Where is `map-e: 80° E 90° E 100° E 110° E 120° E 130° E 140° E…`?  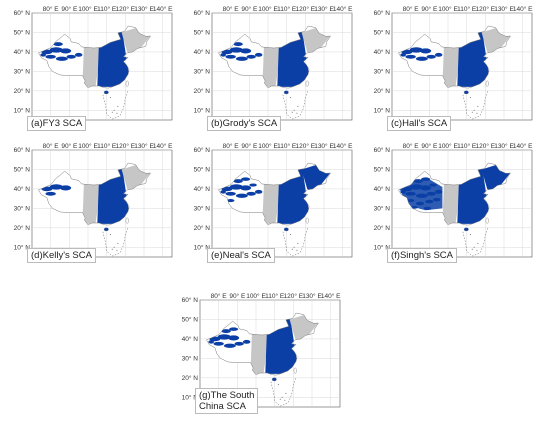
map-e: 80° E 90° E 100° E 110° E 120° E 130° E 140° E… is located at coordinates (273, 200).